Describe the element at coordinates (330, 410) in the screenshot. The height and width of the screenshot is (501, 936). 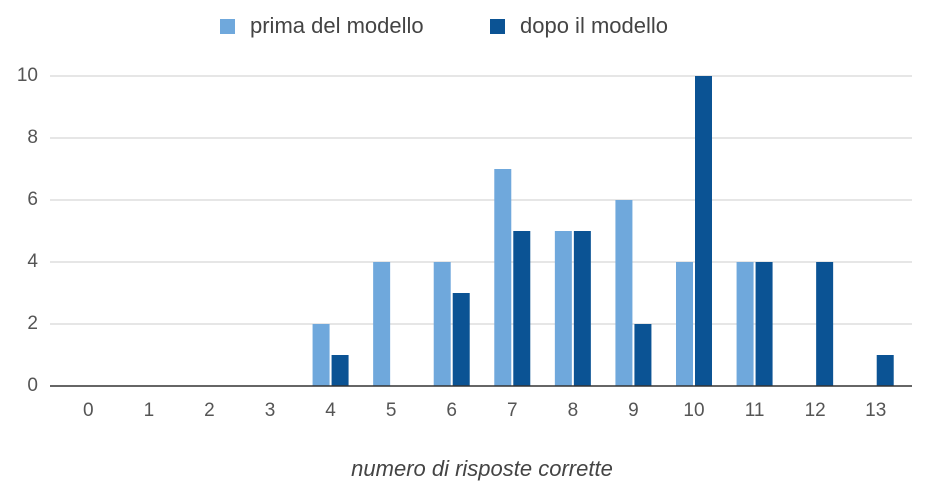
I see `x-tick-label: 4` at that location.